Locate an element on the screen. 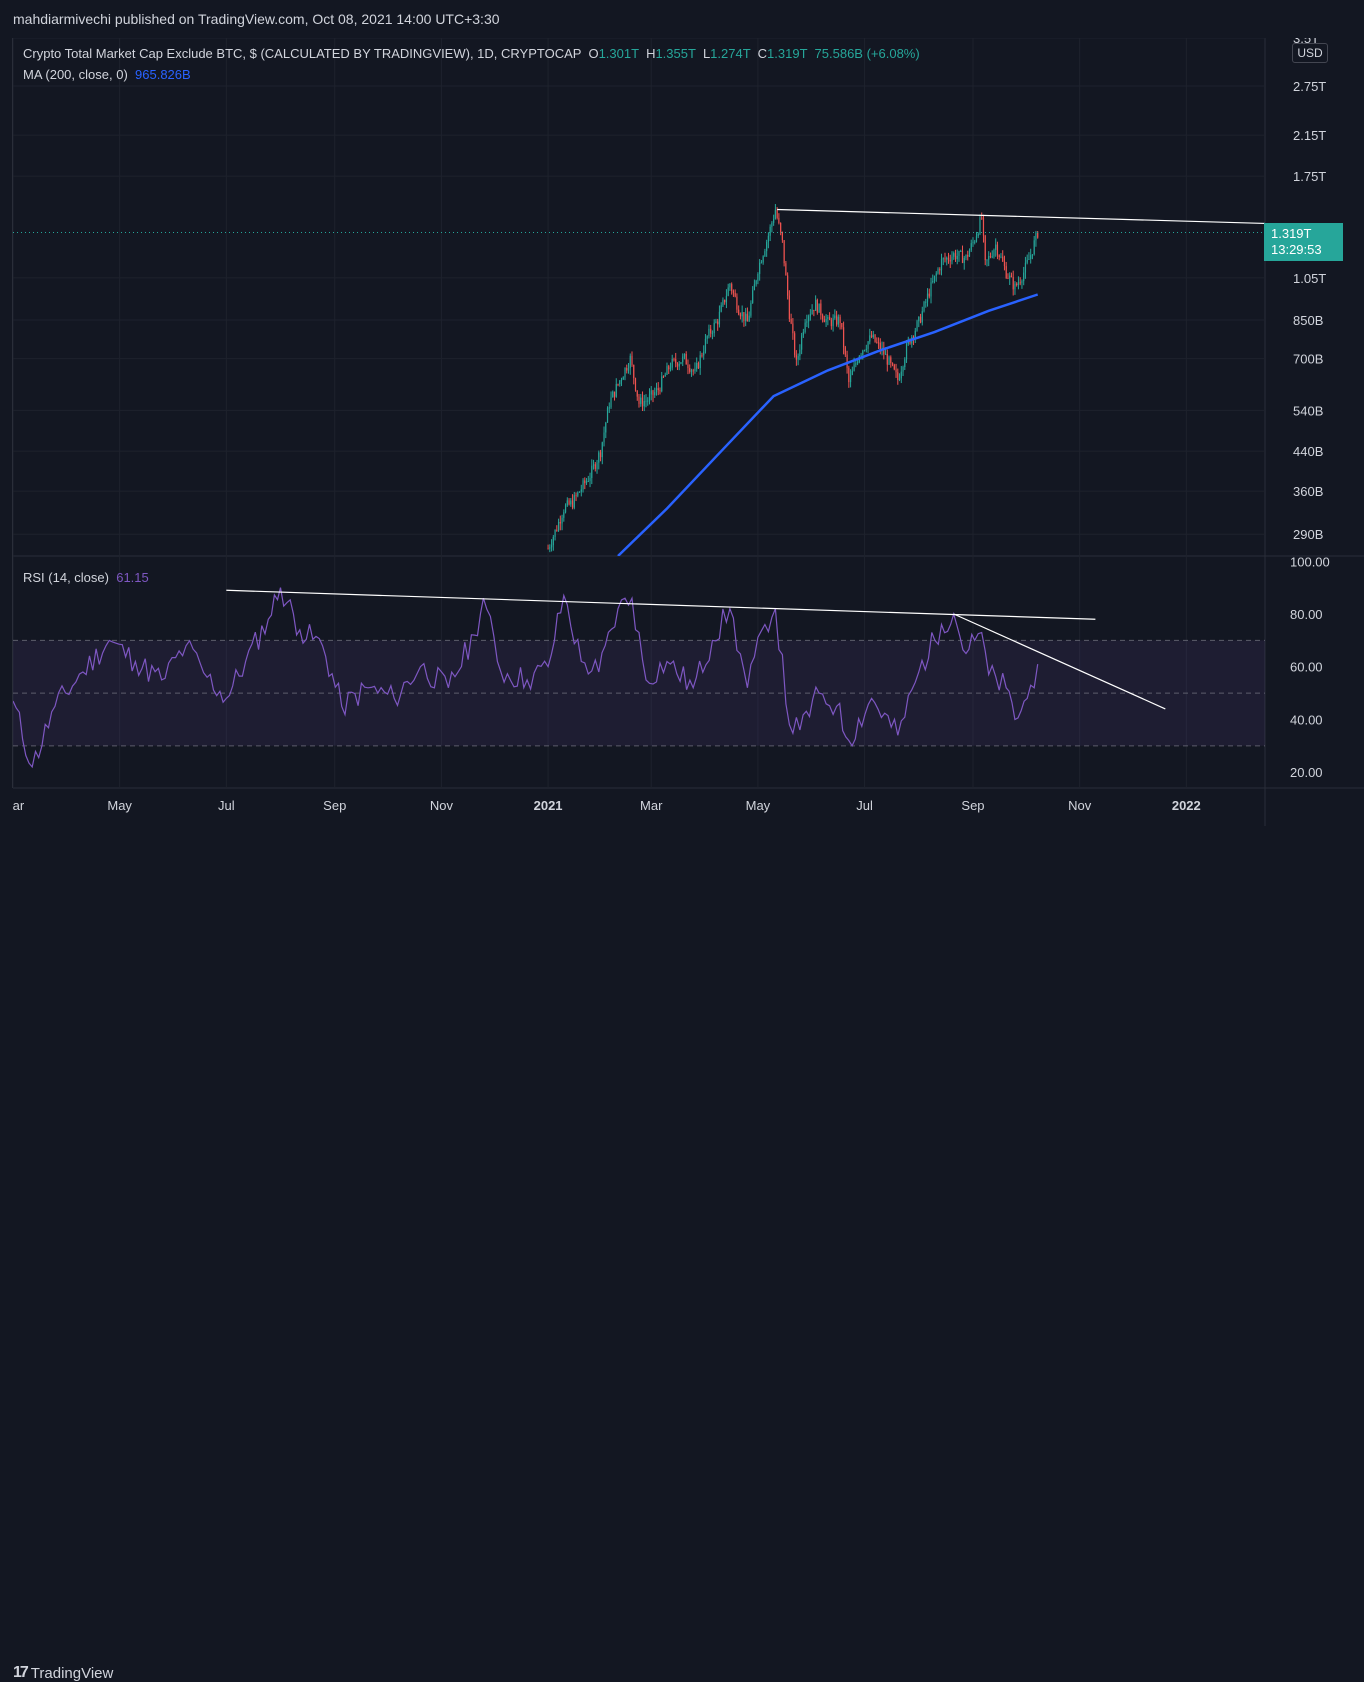  close-label: C is located at coordinates (762, 53).